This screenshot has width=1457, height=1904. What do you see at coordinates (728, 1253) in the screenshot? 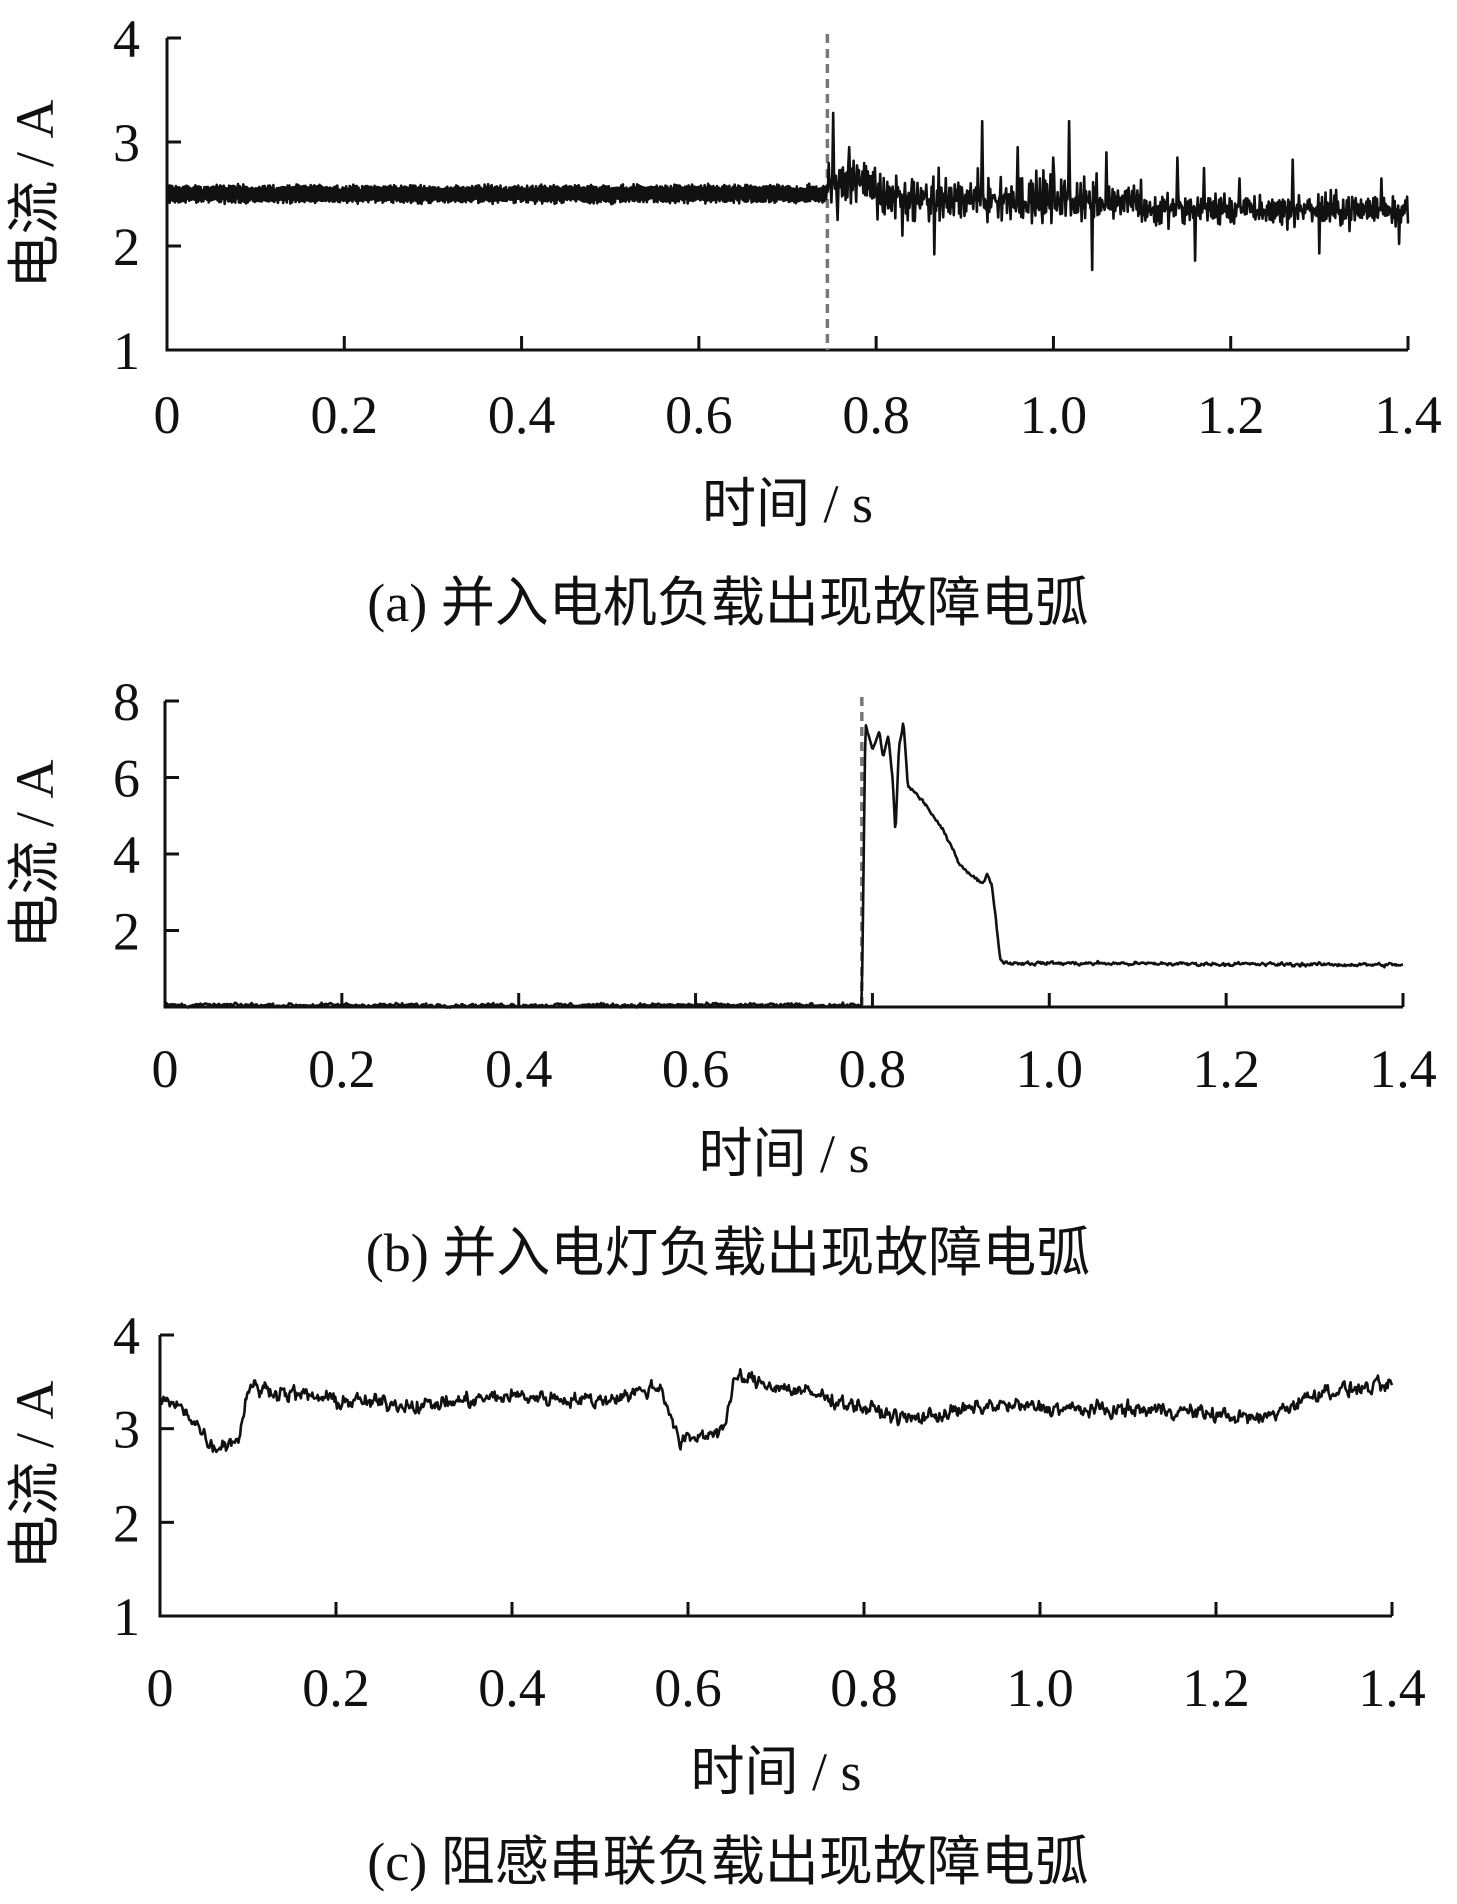
I see `panel-caption: (b) 并入电灯负载出现故障电弧` at bounding box center [728, 1253].